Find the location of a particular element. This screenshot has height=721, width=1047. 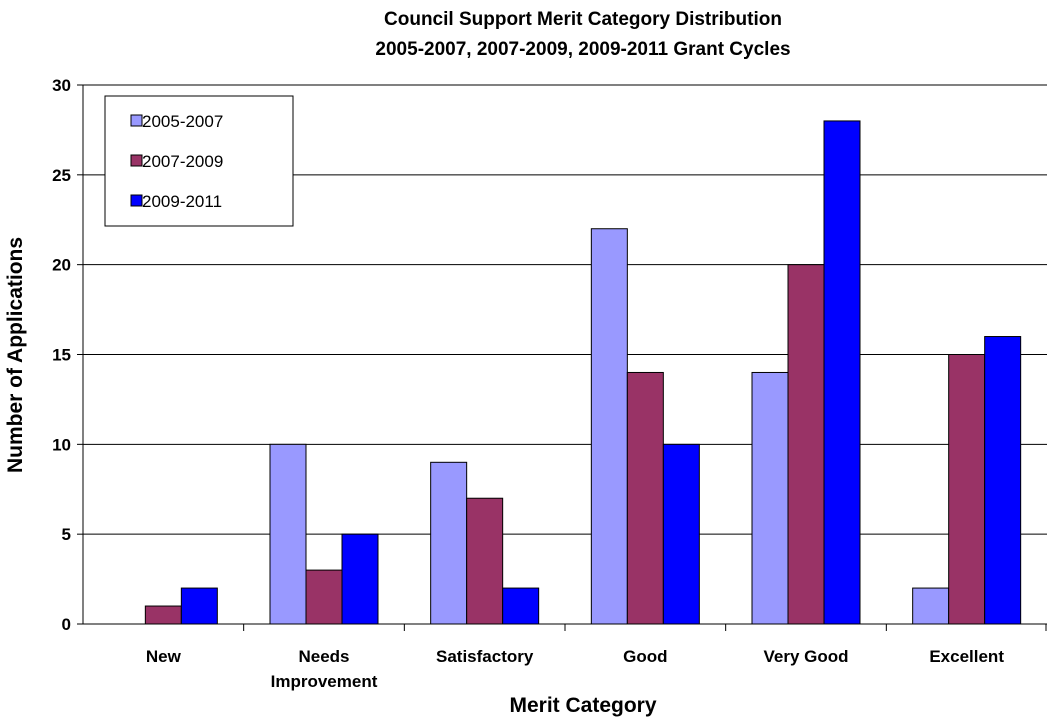

bar-2007-2009-excellent is located at coordinates (967, 489).